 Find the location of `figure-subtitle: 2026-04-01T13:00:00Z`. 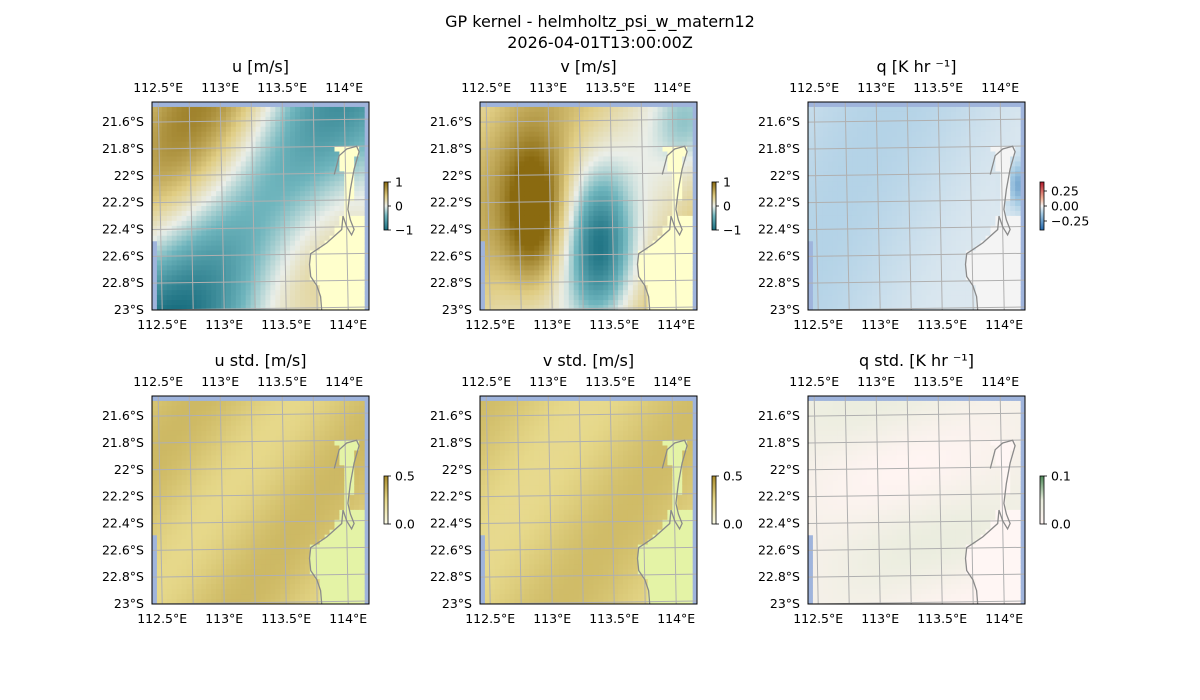

figure-subtitle: 2026-04-01T13:00:00Z is located at coordinates (600, 42).